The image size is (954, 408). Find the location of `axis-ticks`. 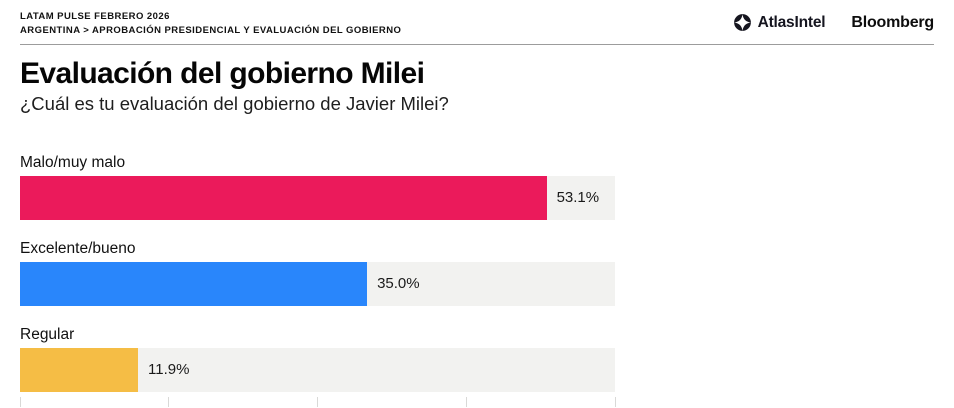

axis-ticks is located at coordinates (317, 402).